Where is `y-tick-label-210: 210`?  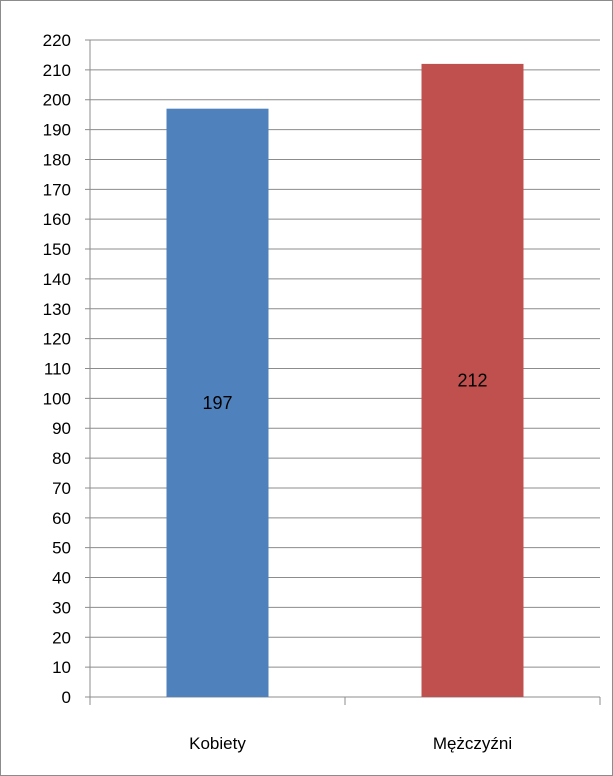
y-tick-label-210: 210 is located at coordinates (57, 70).